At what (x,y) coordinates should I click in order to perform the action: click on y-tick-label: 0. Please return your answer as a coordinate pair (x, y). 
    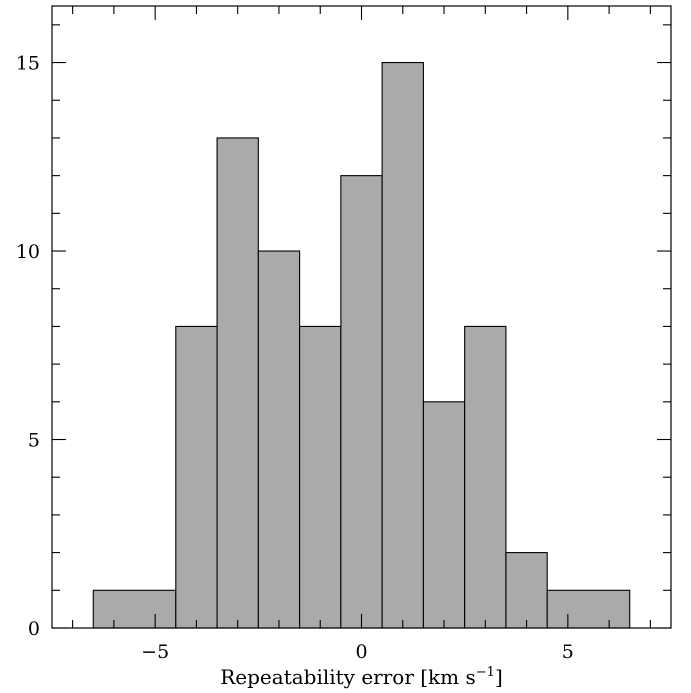
    Looking at the image, I should click on (34, 629).